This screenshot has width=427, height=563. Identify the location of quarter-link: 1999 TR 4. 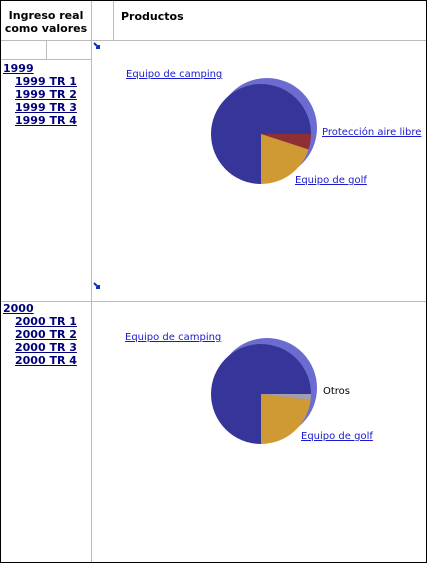
(46, 120).